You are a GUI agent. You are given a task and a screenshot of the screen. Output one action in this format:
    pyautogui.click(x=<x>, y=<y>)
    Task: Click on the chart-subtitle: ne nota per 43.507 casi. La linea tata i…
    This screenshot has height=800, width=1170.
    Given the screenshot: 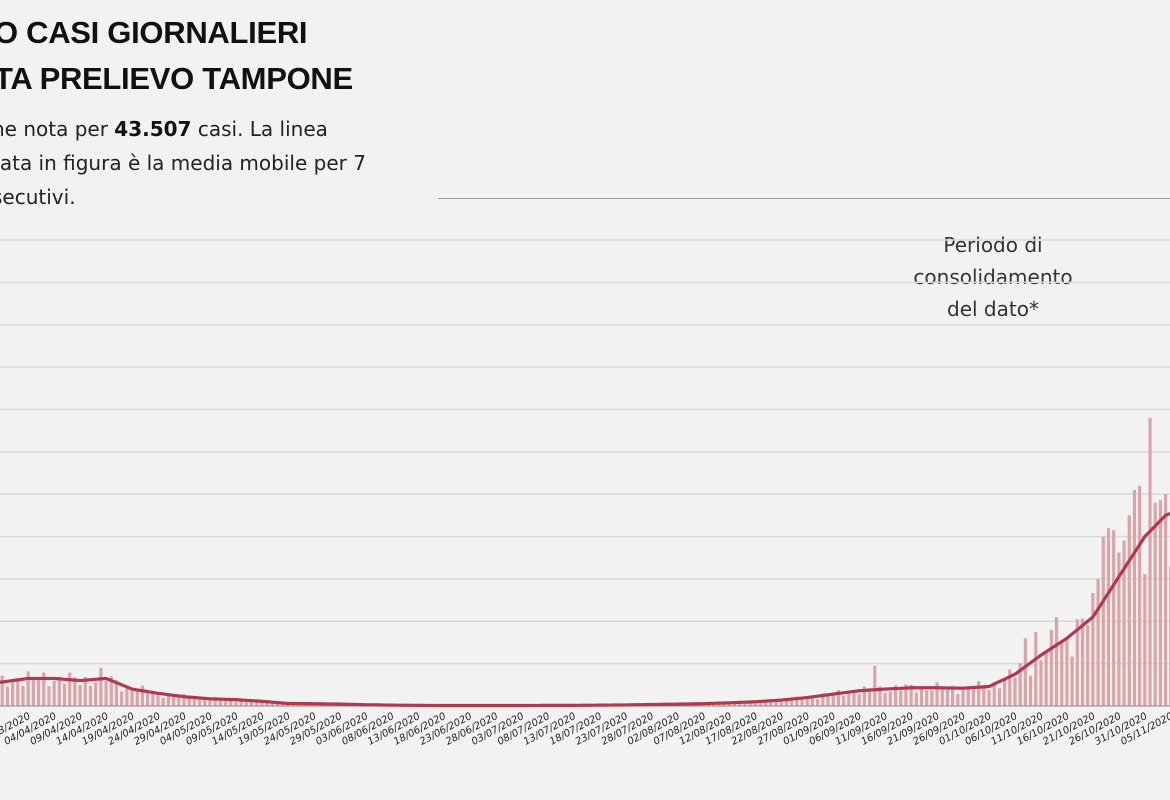 What is the action you would take?
    pyautogui.click(x=183, y=163)
    